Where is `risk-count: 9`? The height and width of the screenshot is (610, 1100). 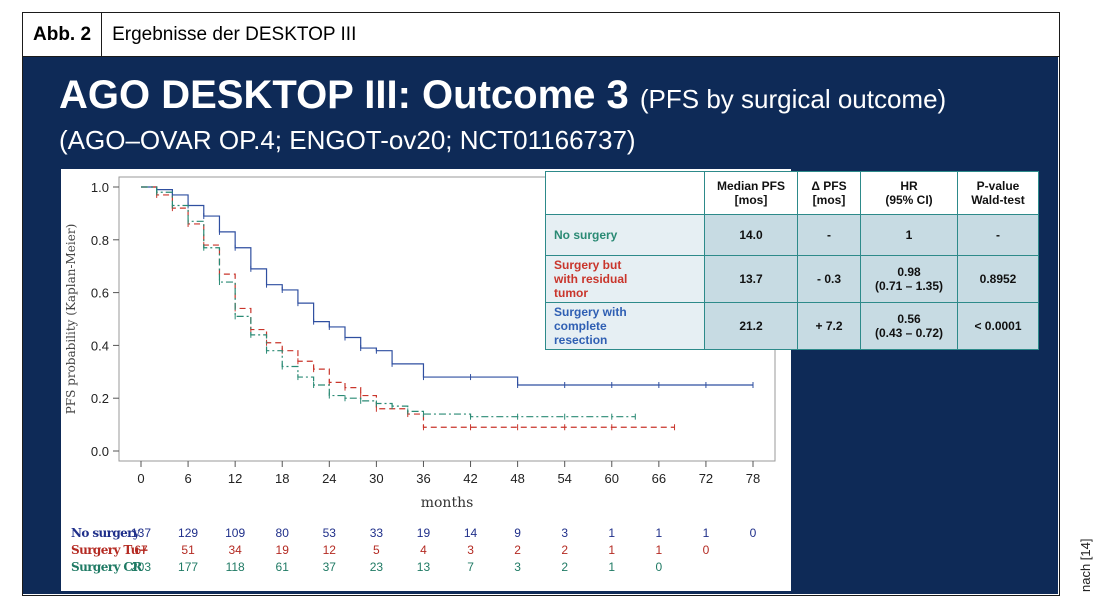 risk-count: 9 is located at coordinates (517, 533).